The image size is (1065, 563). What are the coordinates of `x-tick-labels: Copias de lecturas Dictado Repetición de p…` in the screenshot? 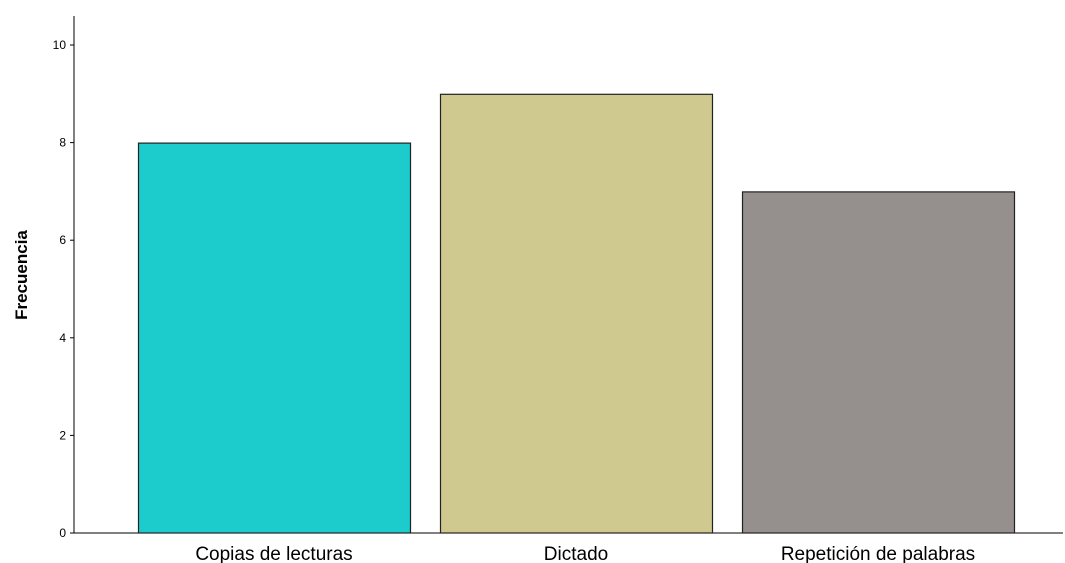 It's located at (585, 553).